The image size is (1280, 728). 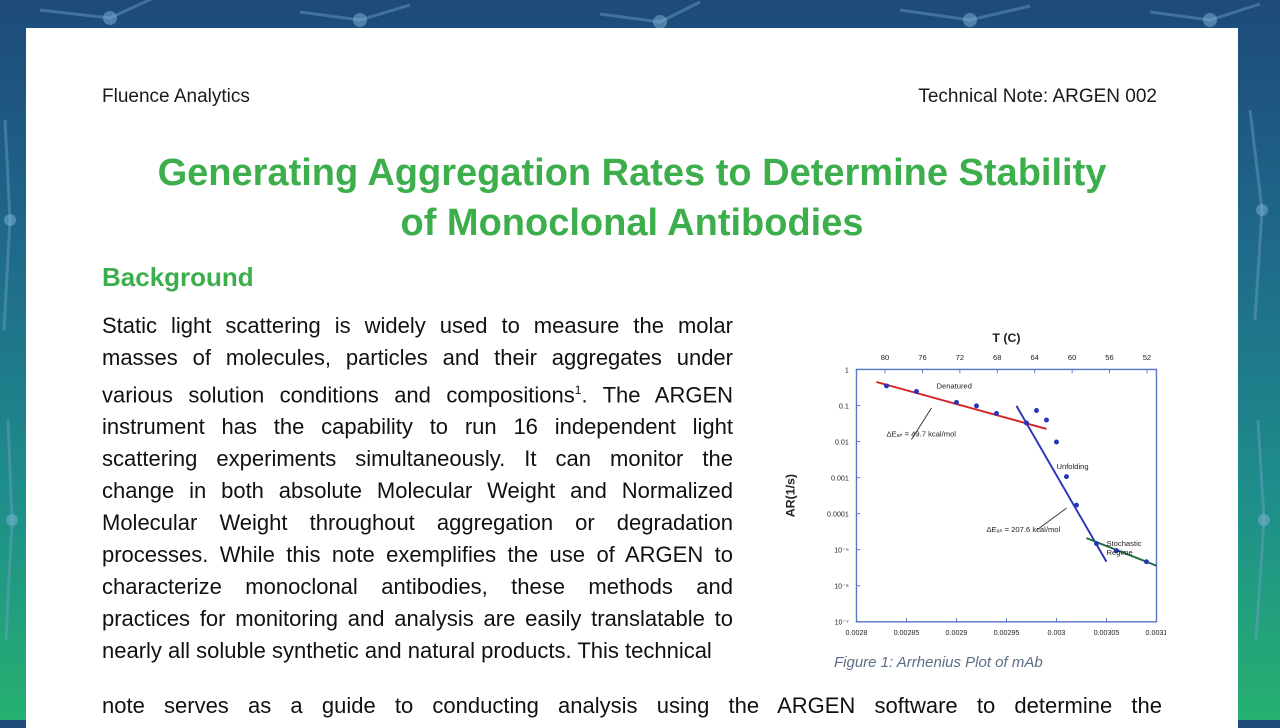 What do you see at coordinates (960, 357) in the screenshot?
I see `top-tick-label: 72` at bounding box center [960, 357].